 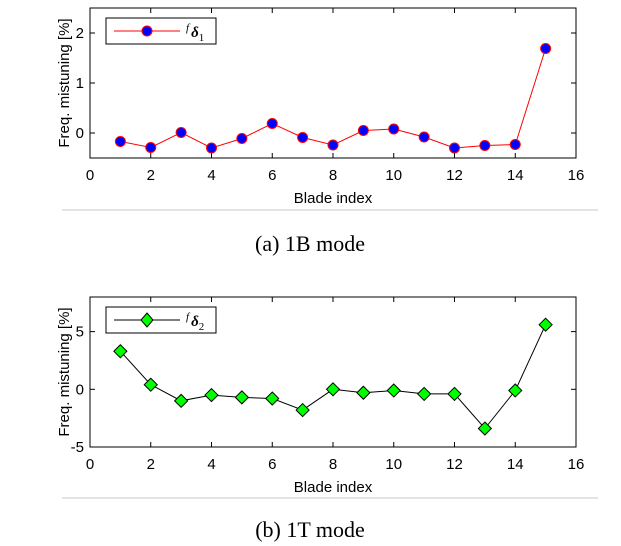 I want to click on caption: (a) 1B mode, so click(x=310, y=243).